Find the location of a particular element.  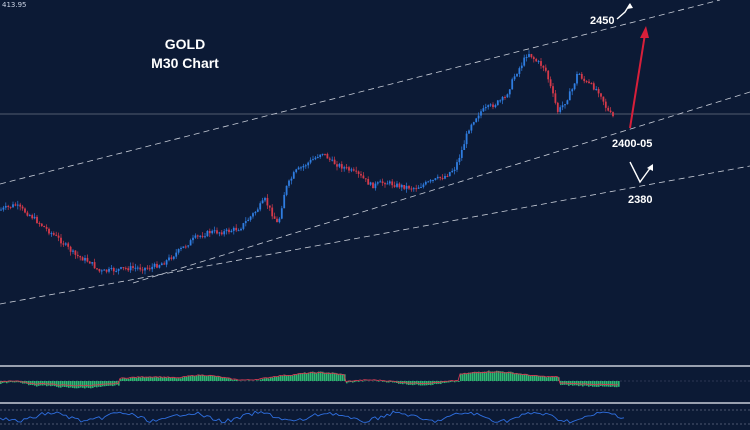

level-label-2400-05: 2400-05 is located at coordinates (632, 144).